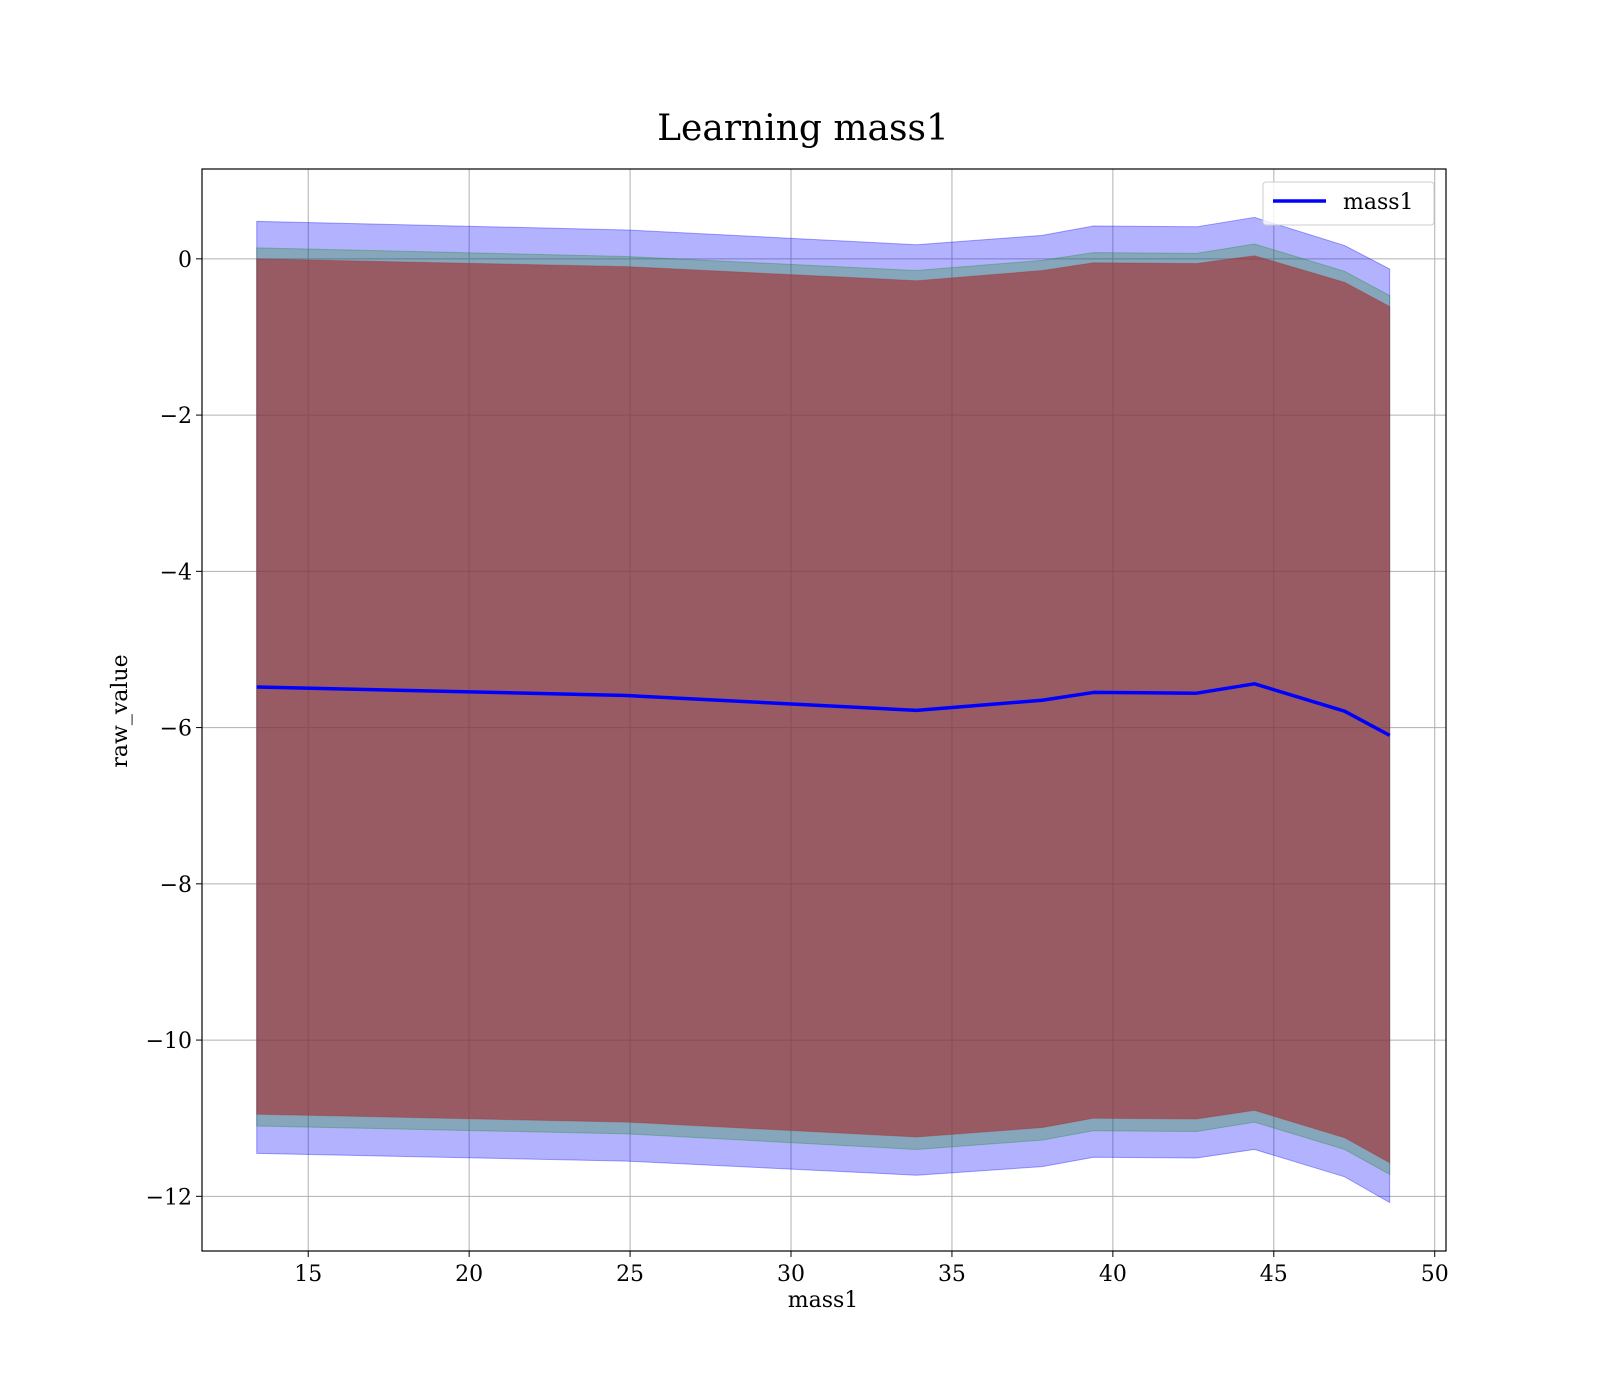  What do you see at coordinates (803, 128) in the screenshot?
I see `chart-title: Learning mass1` at bounding box center [803, 128].